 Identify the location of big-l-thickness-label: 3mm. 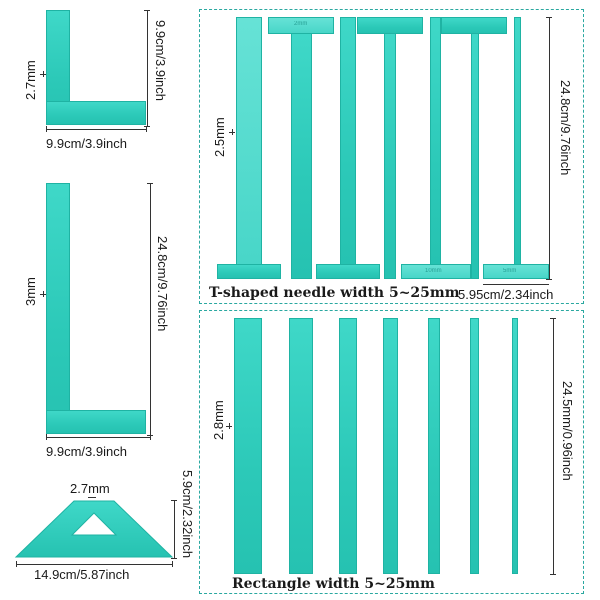
(30, 291).